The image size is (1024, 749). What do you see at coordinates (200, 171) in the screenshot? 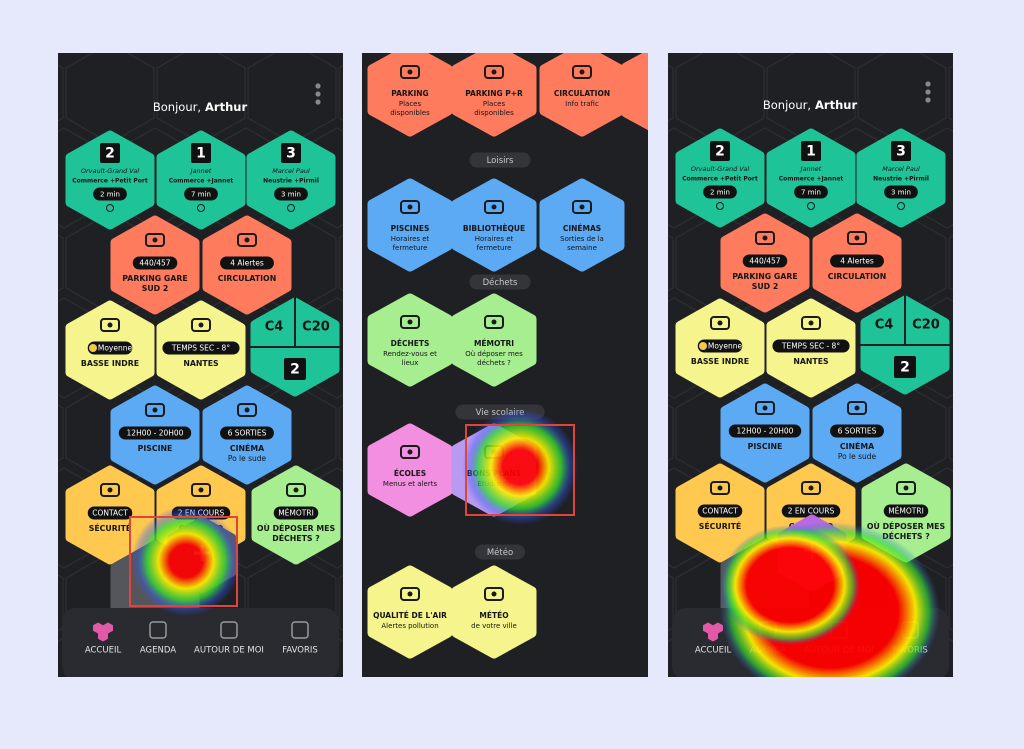
I see `stop-name: Jannet` at bounding box center [200, 171].